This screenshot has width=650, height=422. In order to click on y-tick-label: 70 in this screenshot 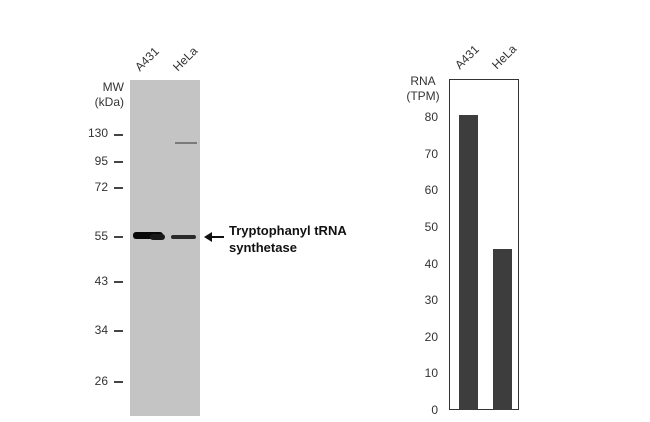, I will do `click(431, 153)`.